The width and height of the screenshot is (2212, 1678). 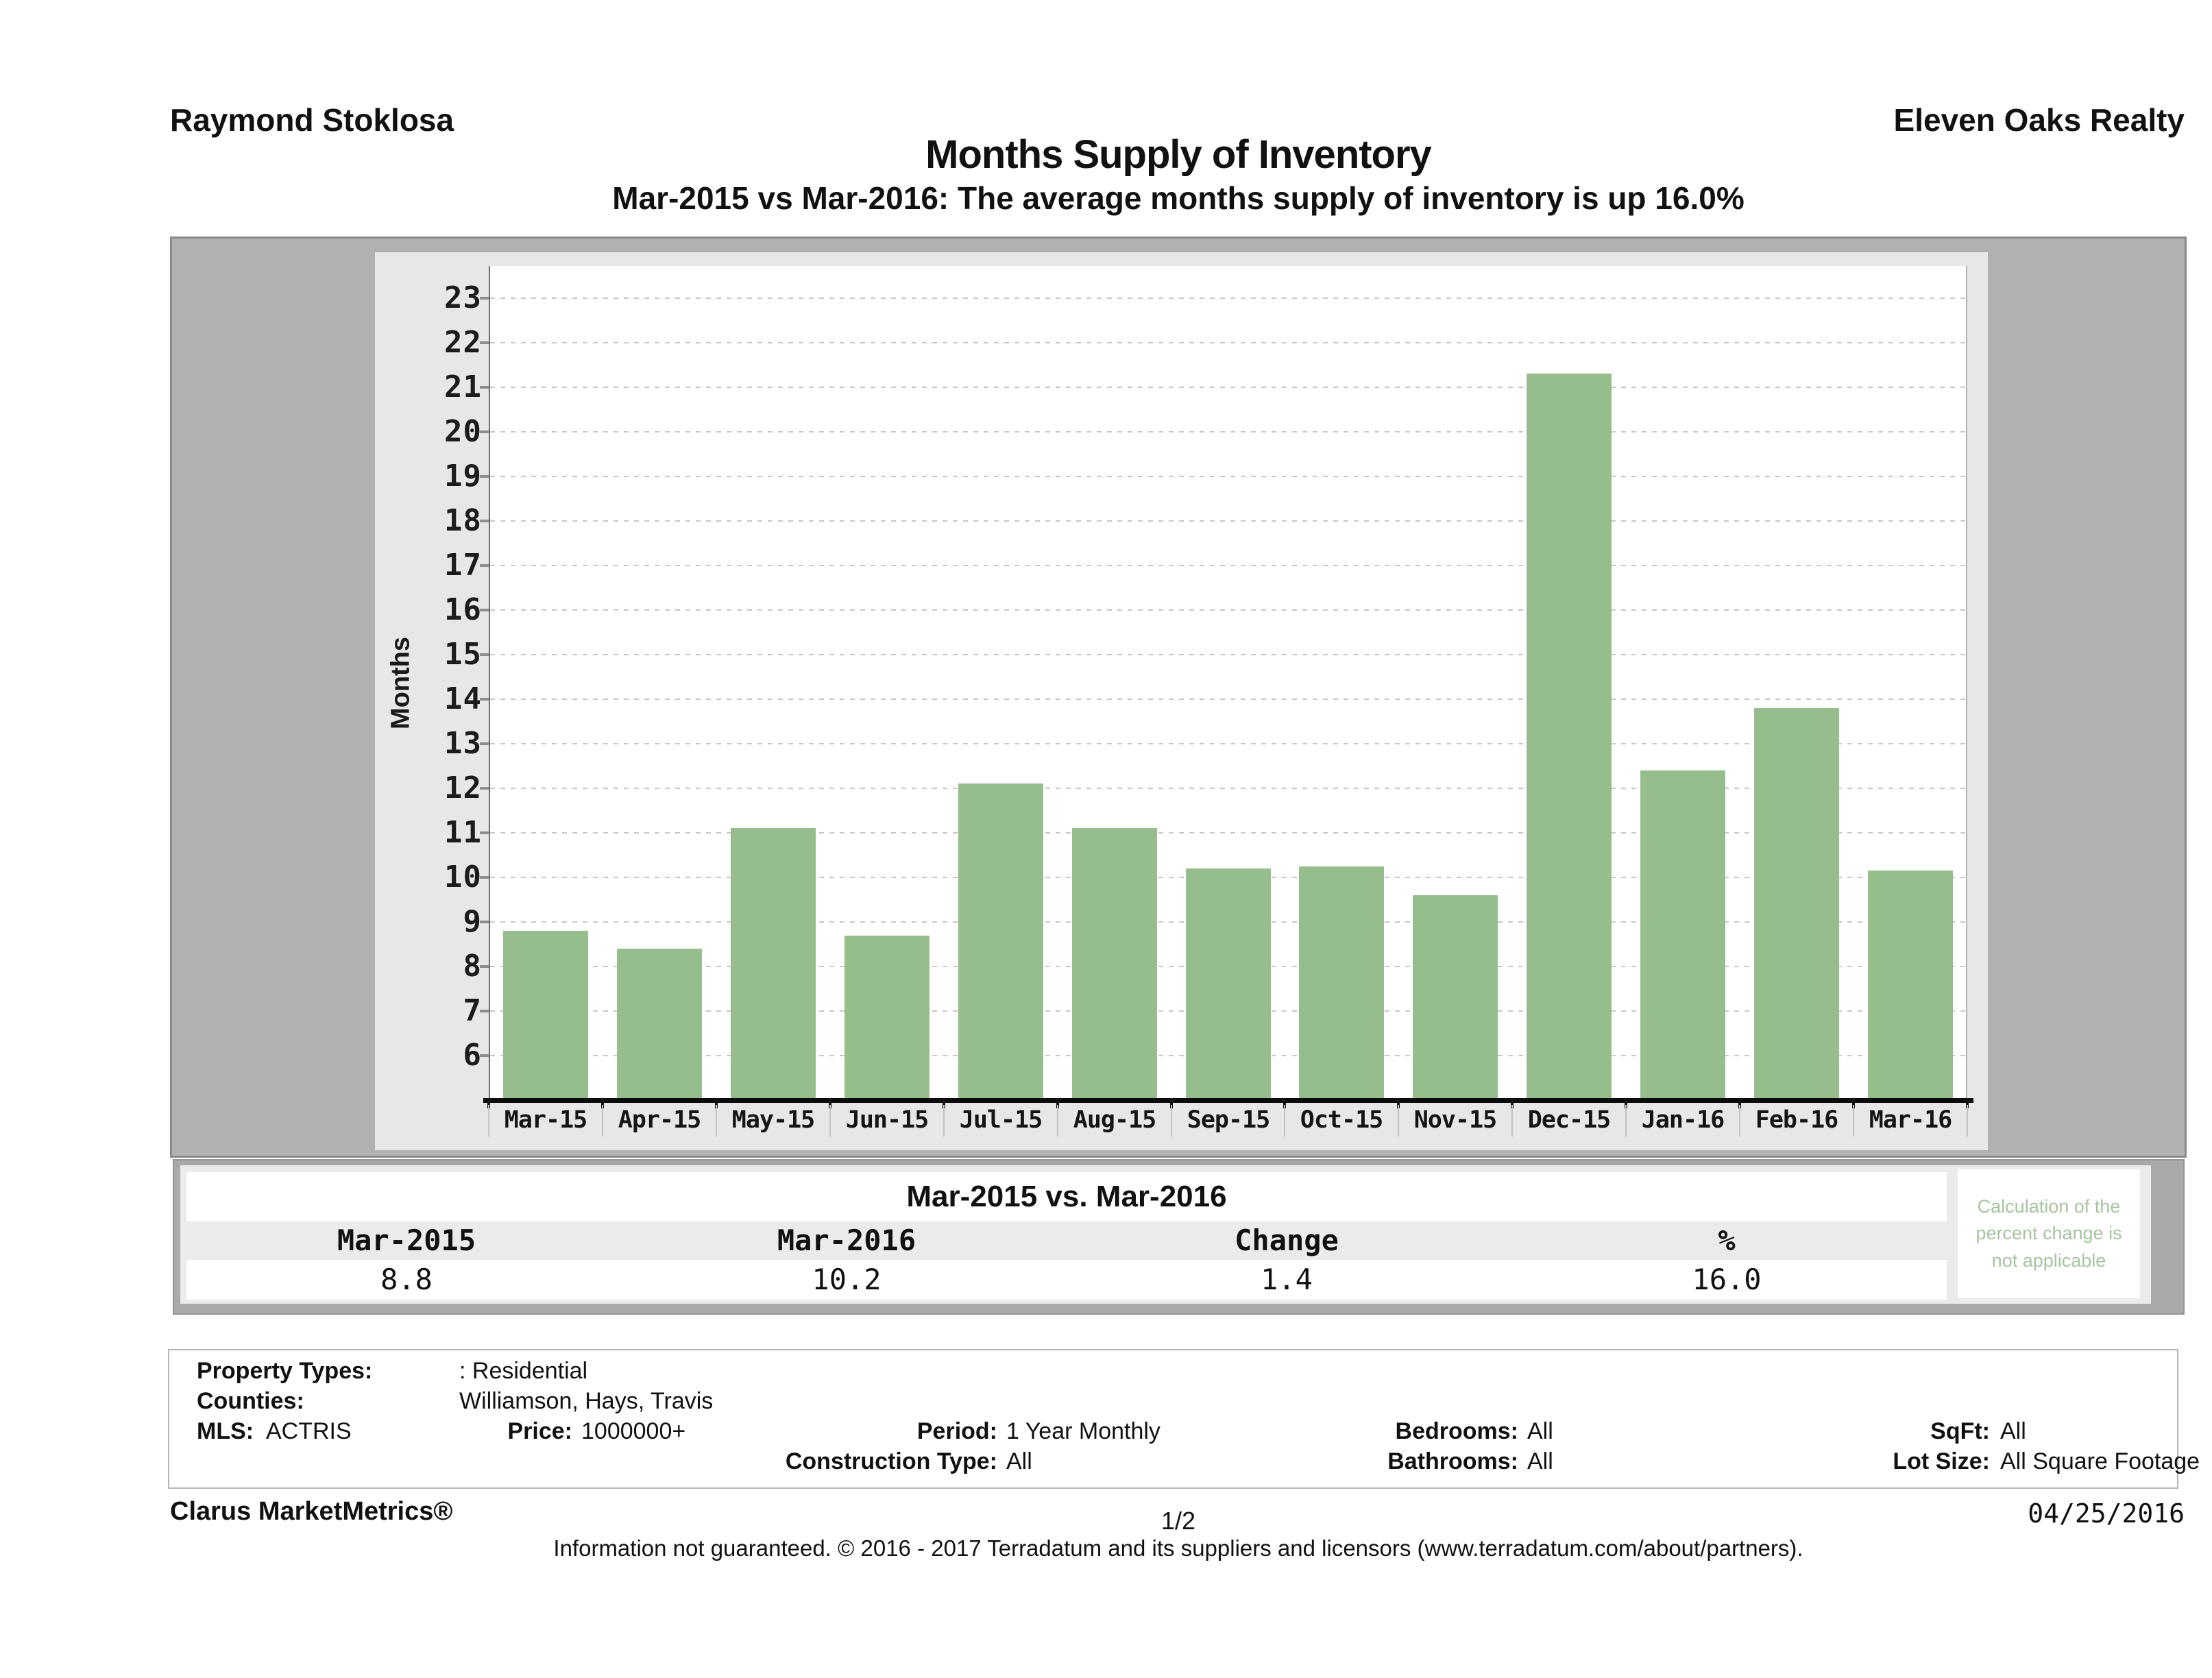 I want to click on footer-page-wrap: 1/2, so click(x=1178, y=1521).